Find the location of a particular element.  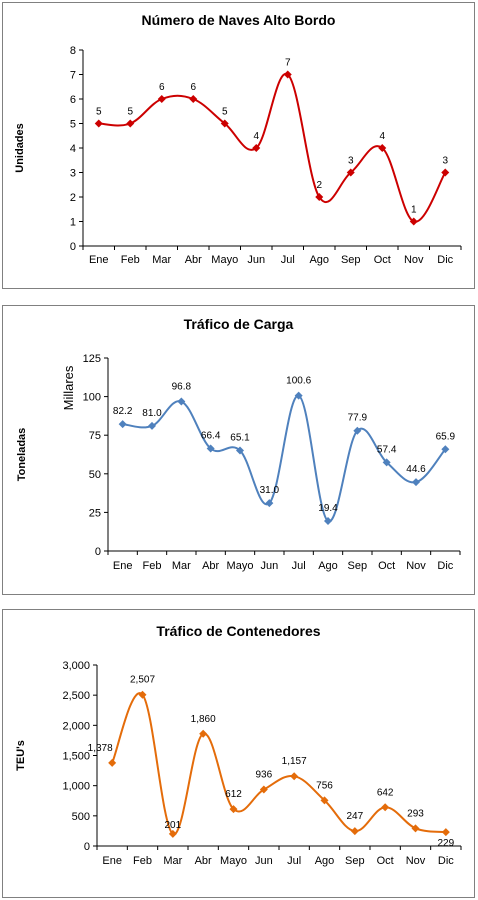

data-label: 642 is located at coordinates (385, 792).